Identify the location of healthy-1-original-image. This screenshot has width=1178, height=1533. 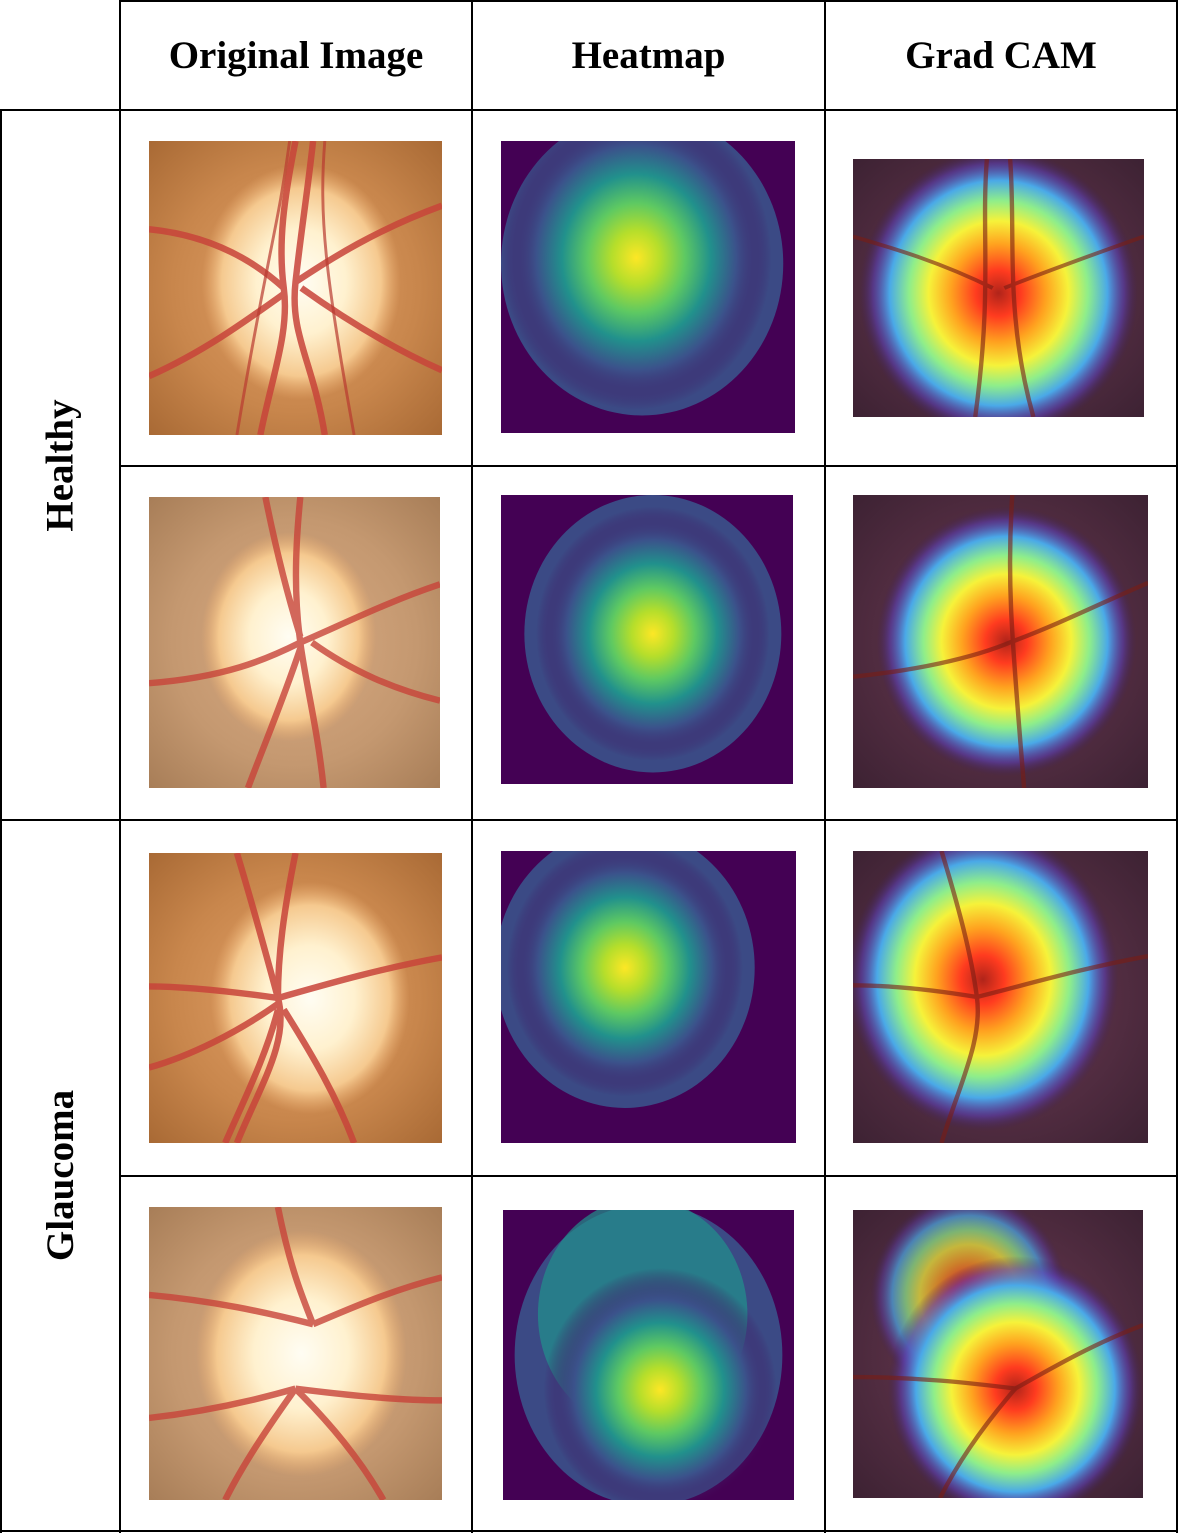
(295, 288).